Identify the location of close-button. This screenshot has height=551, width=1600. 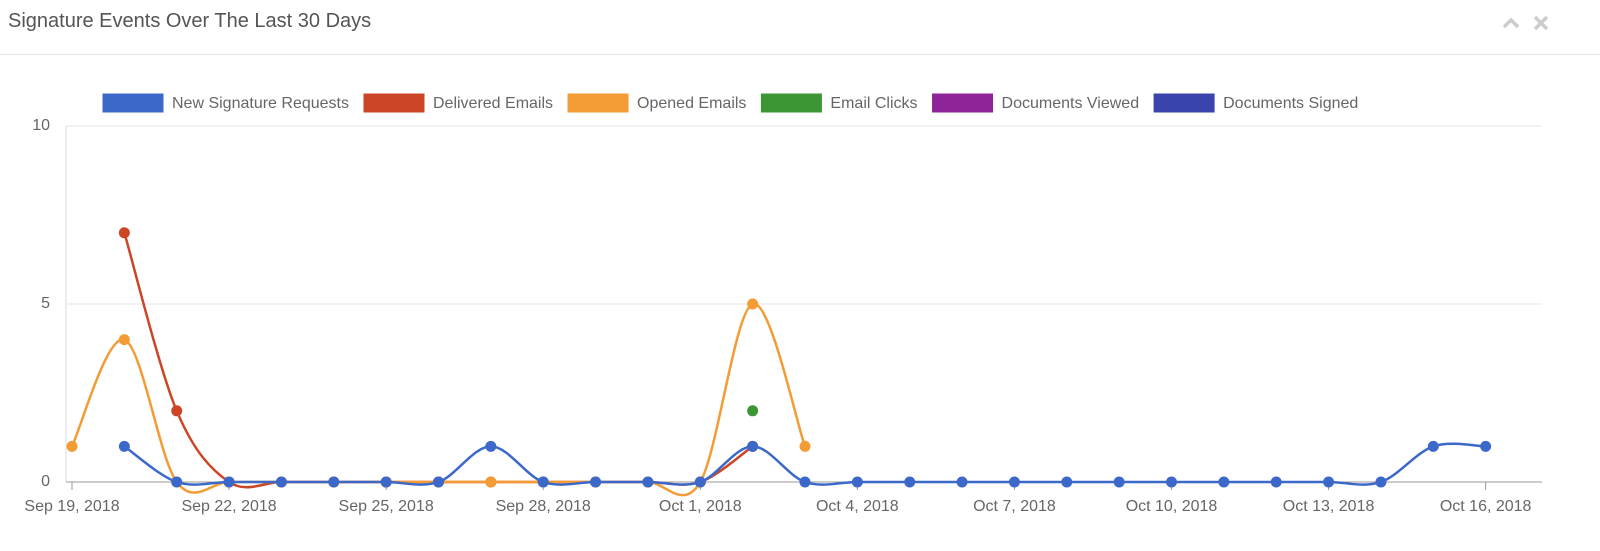
(1541, 23).